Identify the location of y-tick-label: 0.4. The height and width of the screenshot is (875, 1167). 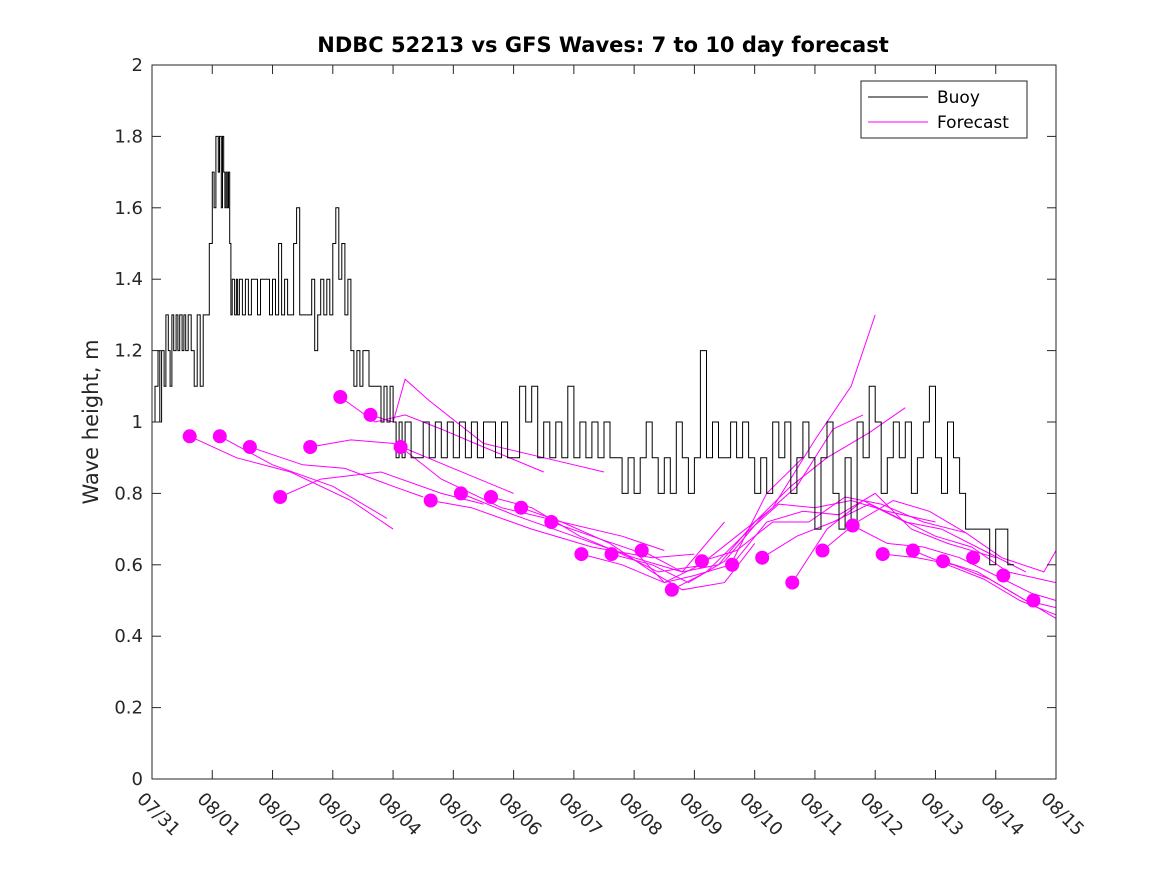
(128, 636).